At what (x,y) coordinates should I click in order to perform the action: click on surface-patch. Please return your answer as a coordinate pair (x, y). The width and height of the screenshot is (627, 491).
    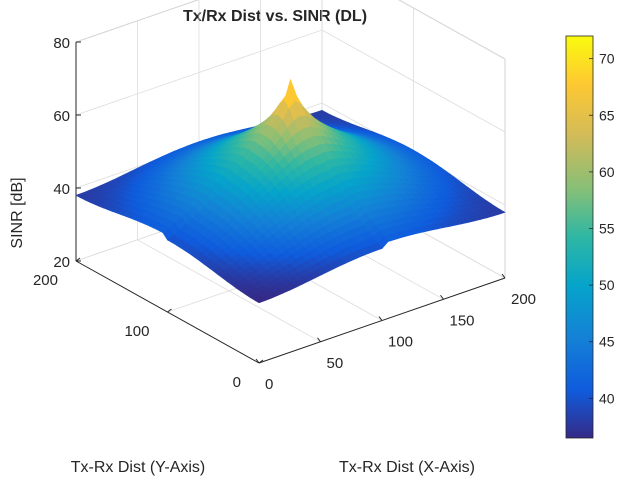
    Looking at the image, I should click on (259, 300).